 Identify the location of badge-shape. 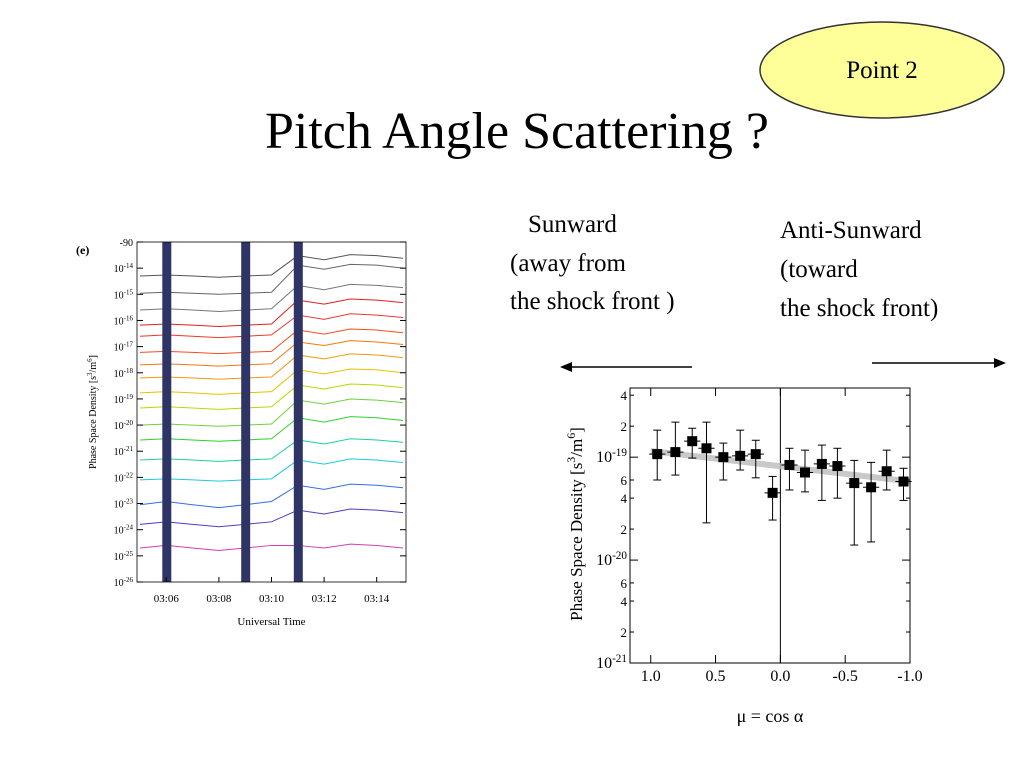
(882, 70).